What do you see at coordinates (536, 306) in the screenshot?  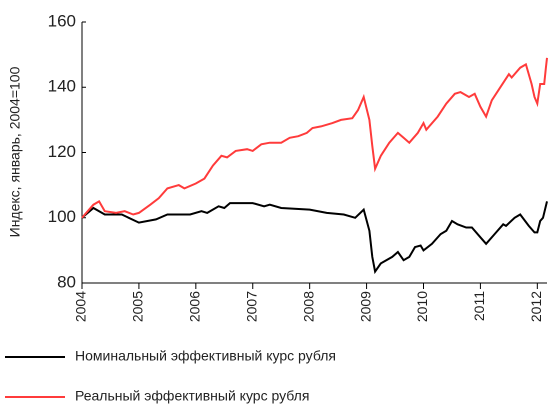 I see `x-tick-label: 2012` at bounding box center [536, 306].